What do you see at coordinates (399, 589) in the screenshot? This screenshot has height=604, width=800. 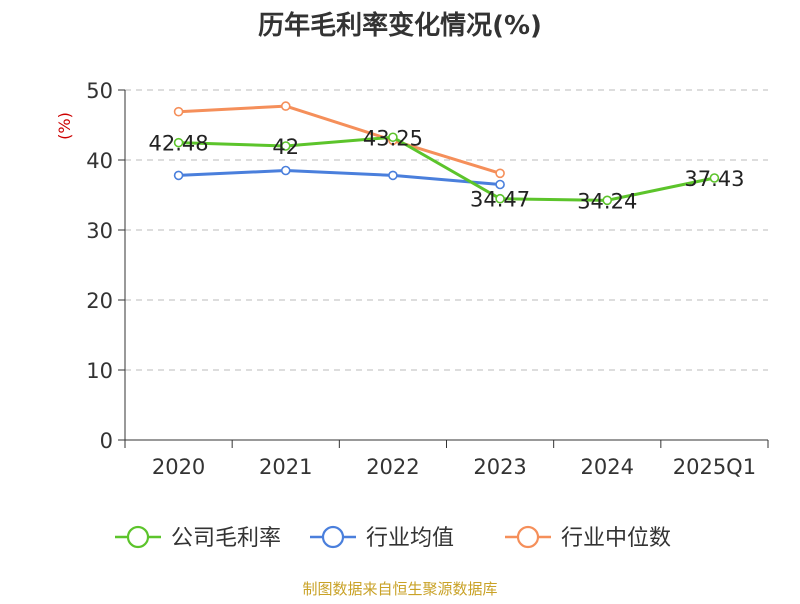 I see `source-note: 制图数据来自恒生聚源数据库` at bounding box center [399, 589].